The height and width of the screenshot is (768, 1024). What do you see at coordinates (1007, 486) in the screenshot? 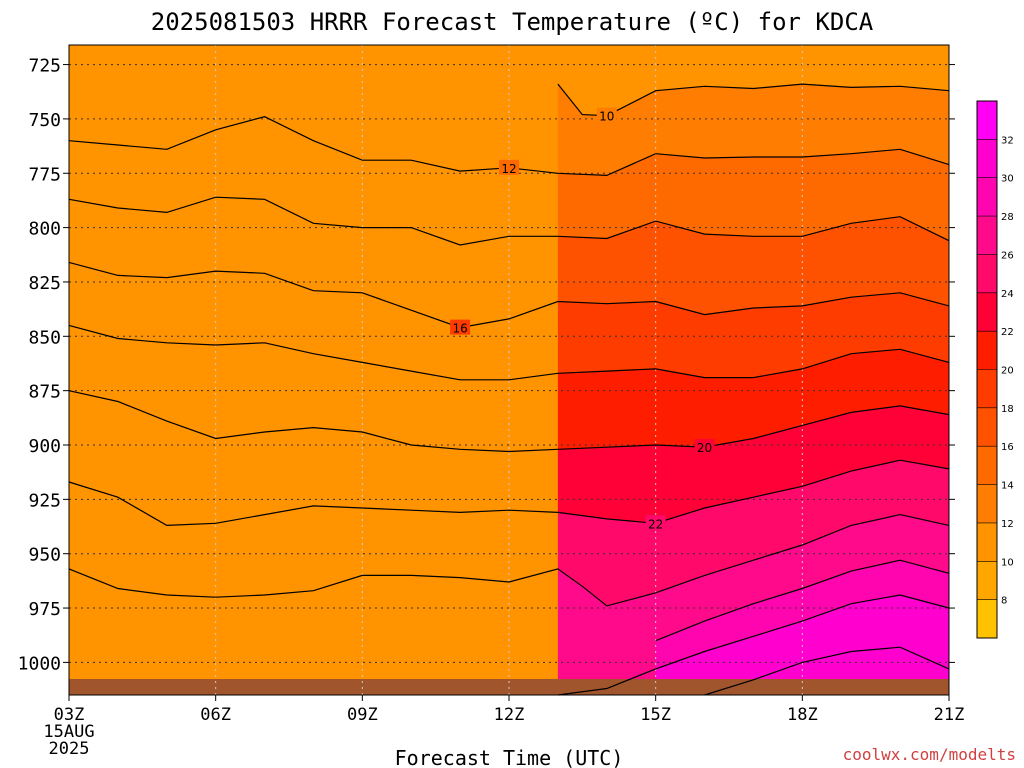
I see `colorbar-label-14: 14` at bounding box center [1007, 486].